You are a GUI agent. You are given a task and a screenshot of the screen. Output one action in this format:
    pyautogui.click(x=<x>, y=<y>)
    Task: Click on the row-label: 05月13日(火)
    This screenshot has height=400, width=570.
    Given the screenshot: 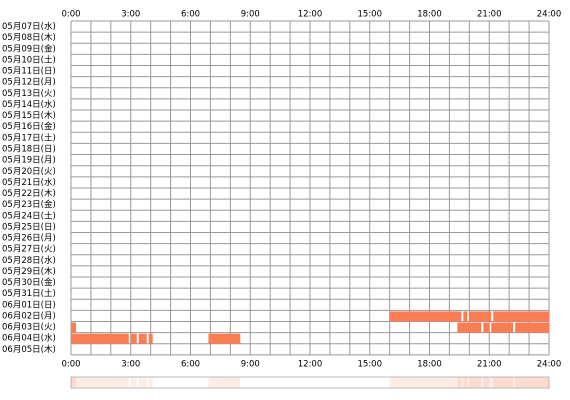 What is the action you would take?
    pyautogui.click(x=29, y=94)
    